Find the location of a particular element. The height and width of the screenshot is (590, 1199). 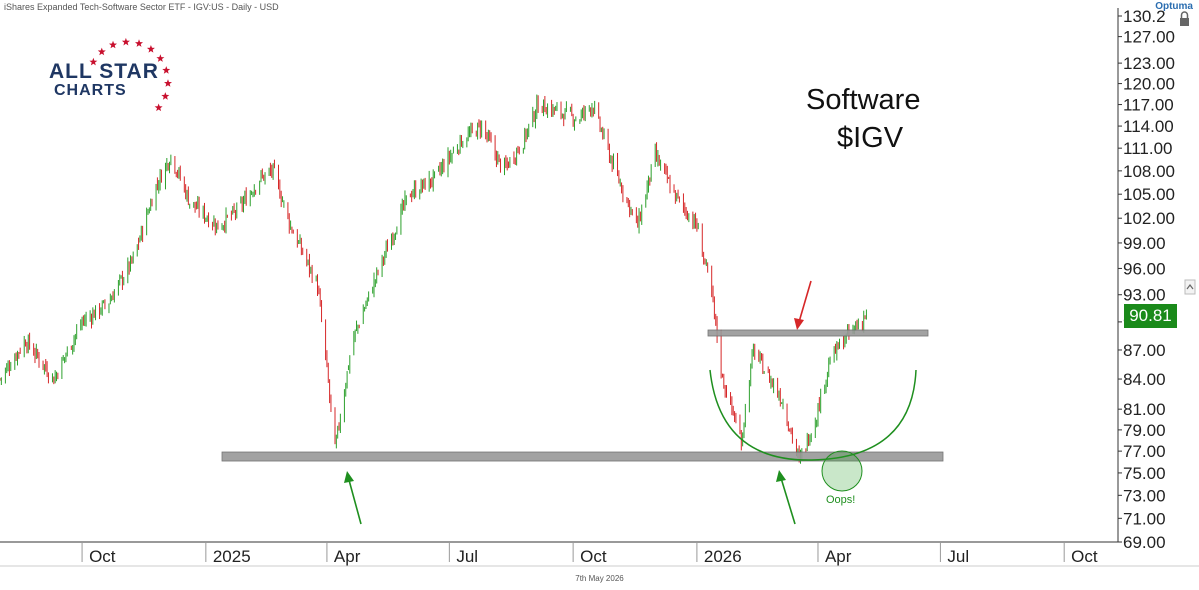

y-tick-label: 123.00 is located at coordinates (1149, 63).